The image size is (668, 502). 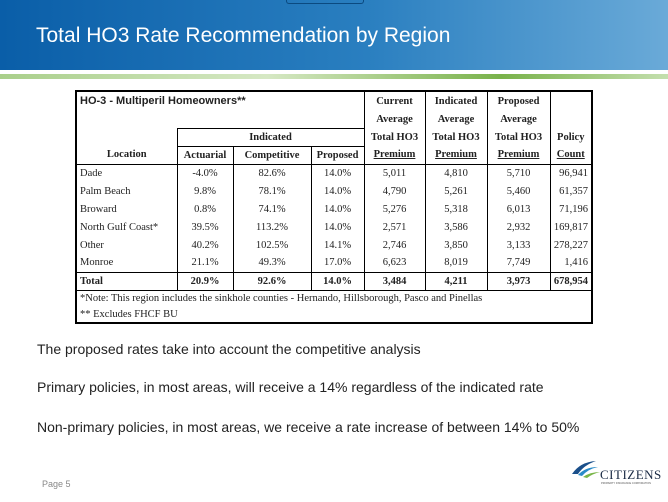 I want to click on header-cell: Current, so click(x=394, y=101).